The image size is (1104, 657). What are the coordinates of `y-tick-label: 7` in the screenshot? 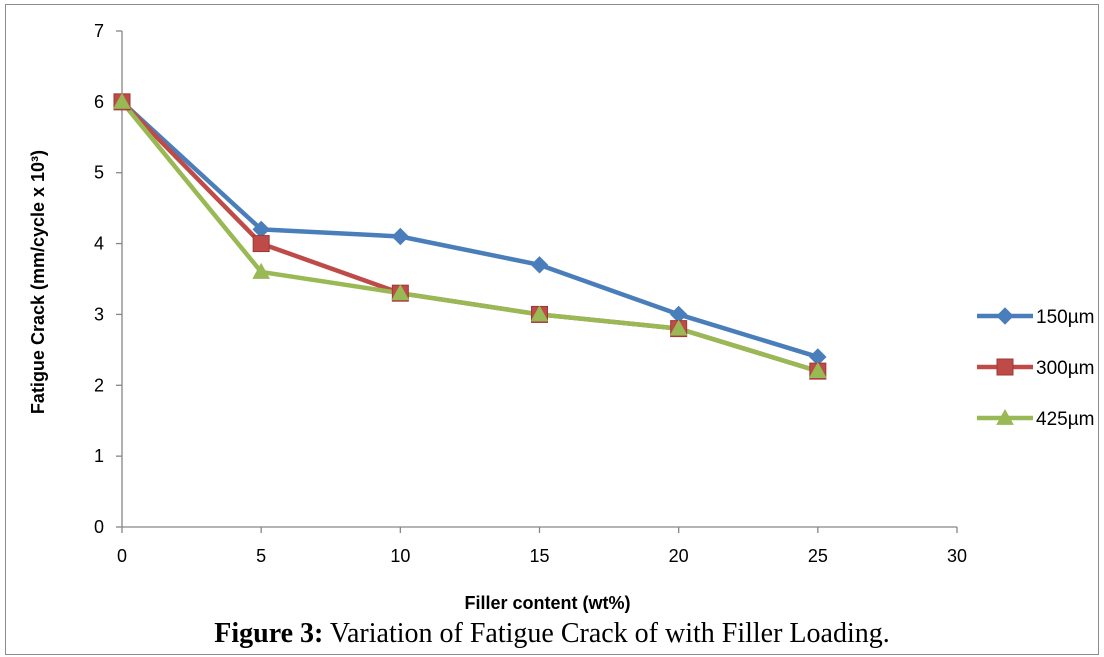 It's located at (99, 31).